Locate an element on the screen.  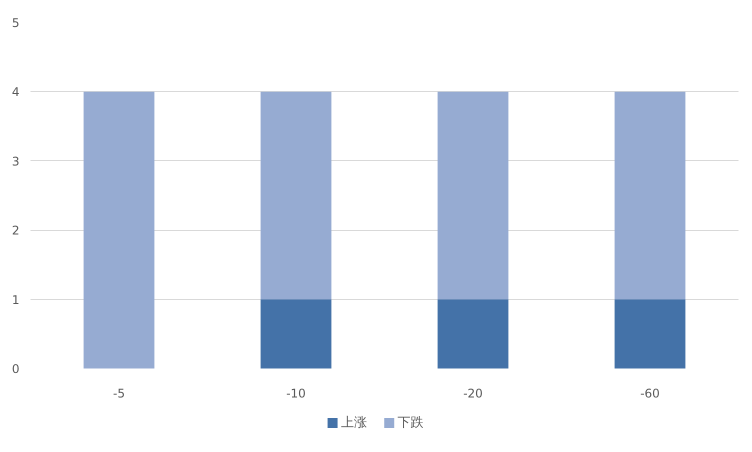
y-tick-label: 1 is located at coordinates (16, 299).